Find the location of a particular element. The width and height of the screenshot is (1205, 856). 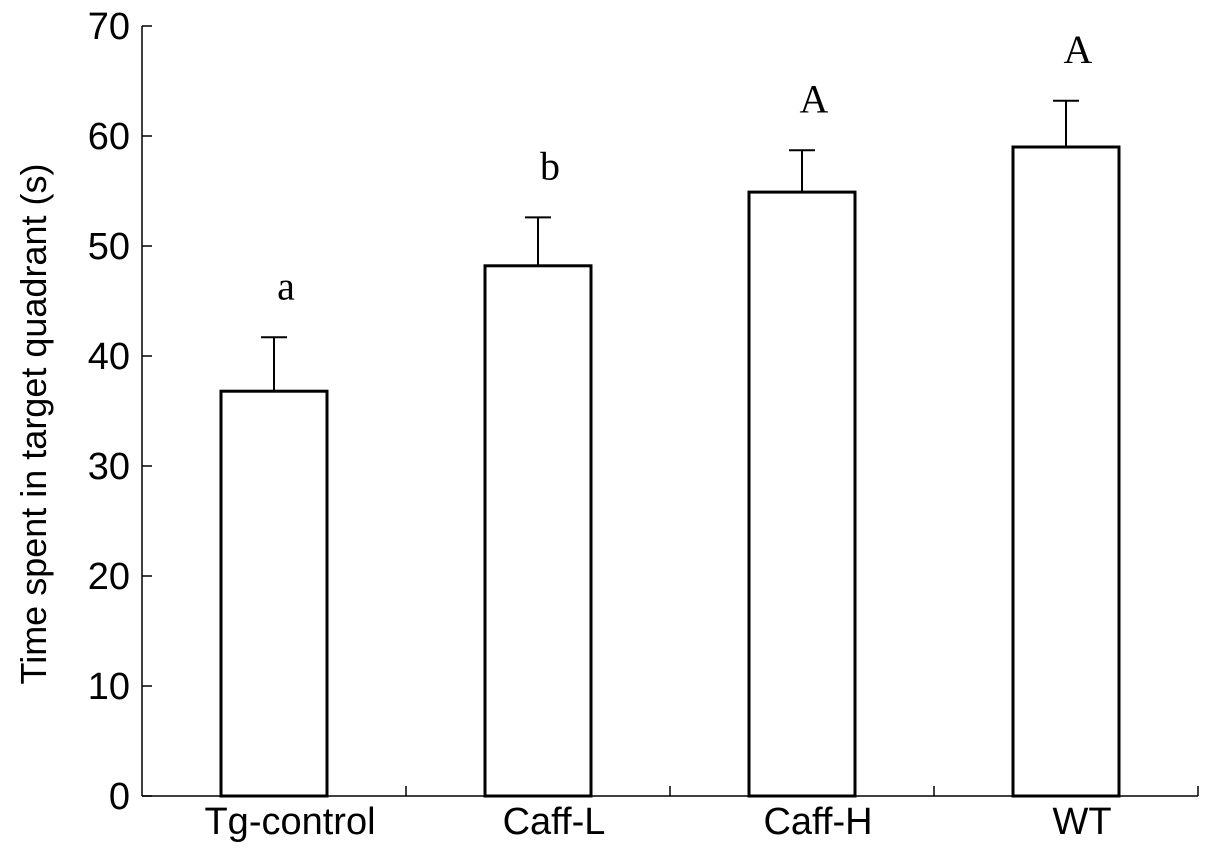

y-tick-label: 20 is located at coordinates (109, 577).